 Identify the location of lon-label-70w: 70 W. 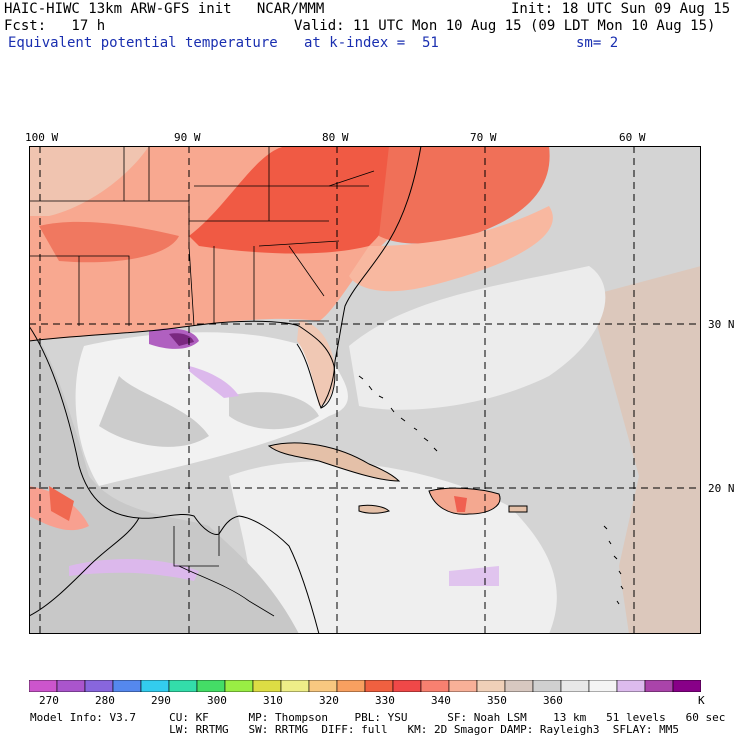
(483, 137).